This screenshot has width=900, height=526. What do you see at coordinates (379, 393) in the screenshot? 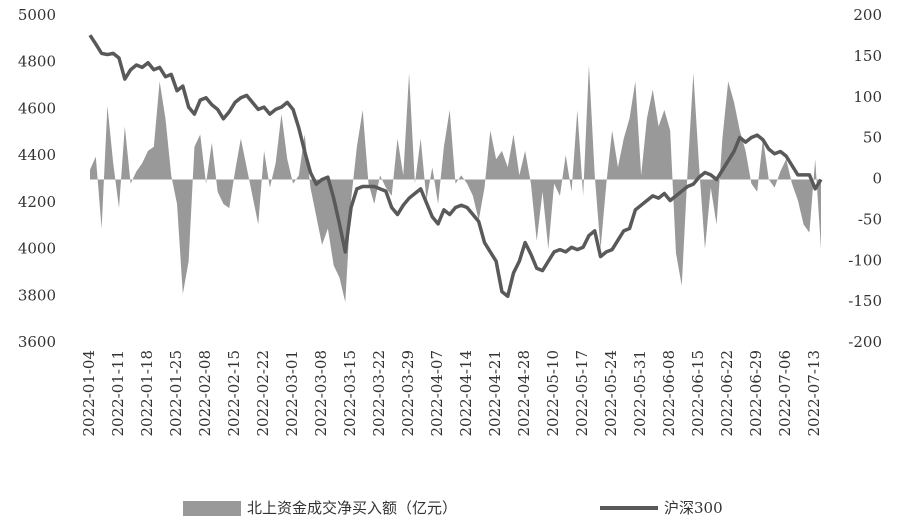
I see `x-tick-label: 2022-03-22` at bounding box center [379, 393].